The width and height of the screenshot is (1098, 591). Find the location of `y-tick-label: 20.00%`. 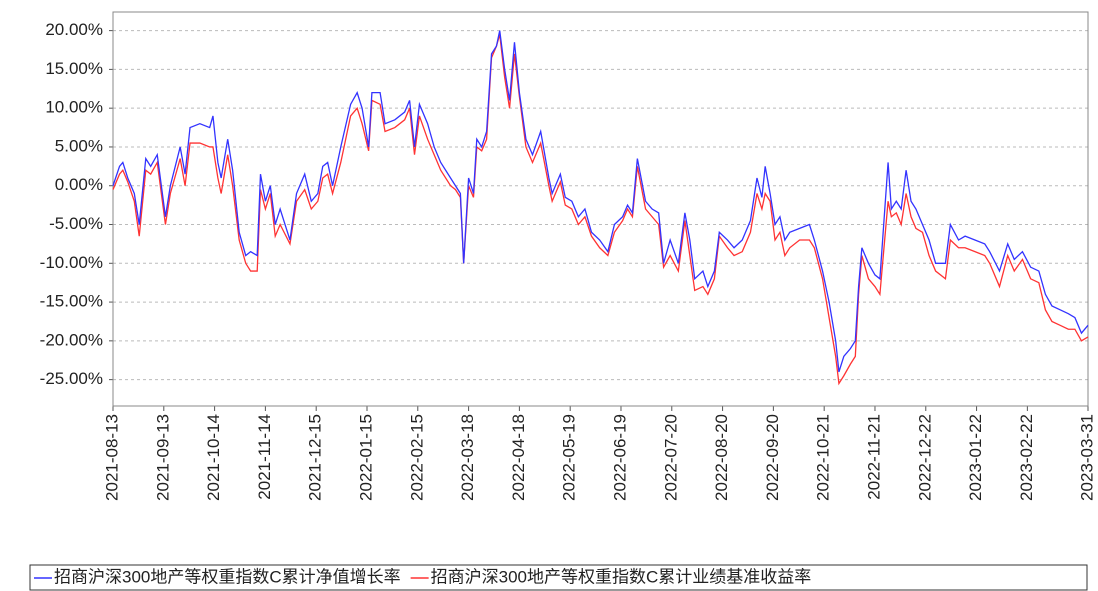

y-tick-label: 20.00% is located at coordinates (74, 29).